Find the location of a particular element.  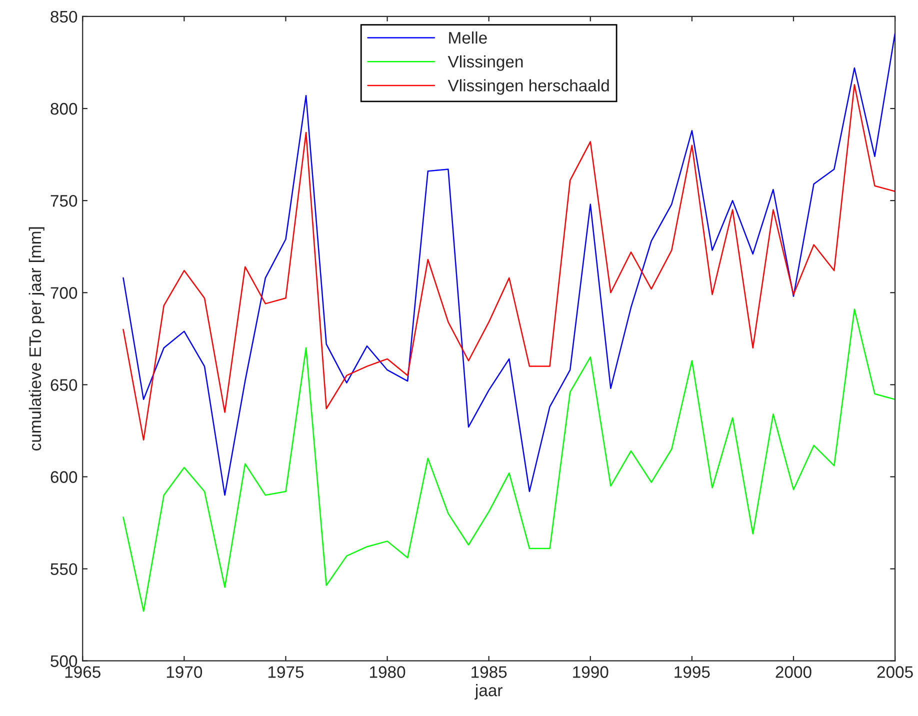

y-tick-label: 600 is located at coordinates (64, 477).